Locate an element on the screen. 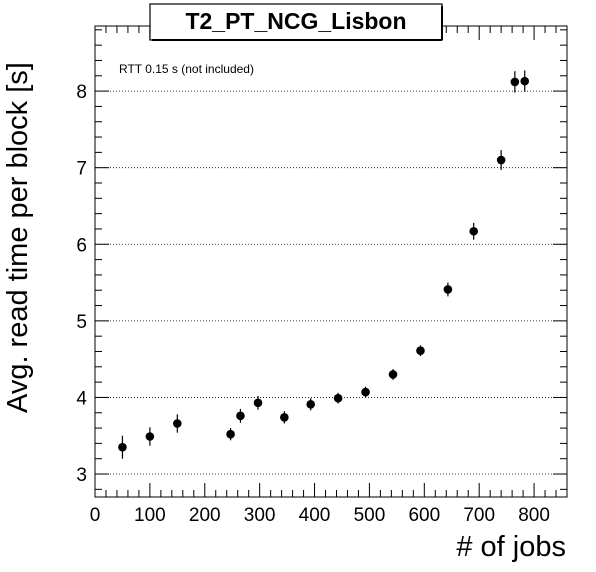 The height and width of the screenshot is (572, 596). x-tick-label: 500 is located at coordinates (370, 515).